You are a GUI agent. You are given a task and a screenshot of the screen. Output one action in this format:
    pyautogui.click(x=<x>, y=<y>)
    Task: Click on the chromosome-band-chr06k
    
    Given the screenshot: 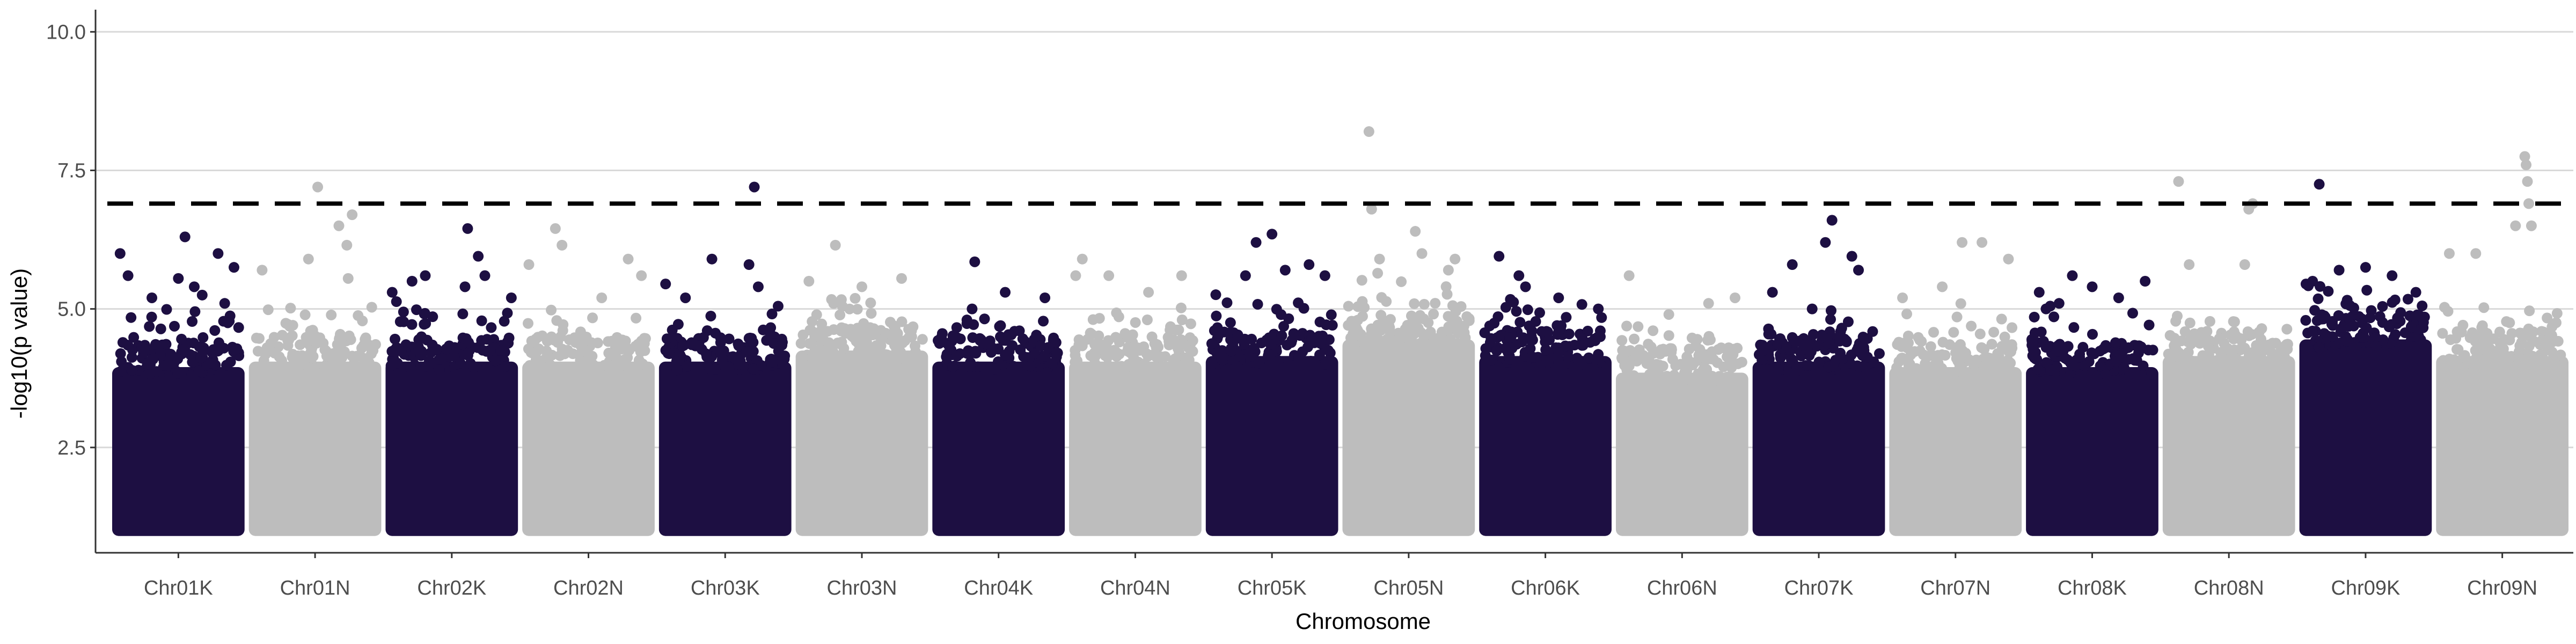 What is the action you would take?
    pyautogui.click(x=1545, y=393)
    